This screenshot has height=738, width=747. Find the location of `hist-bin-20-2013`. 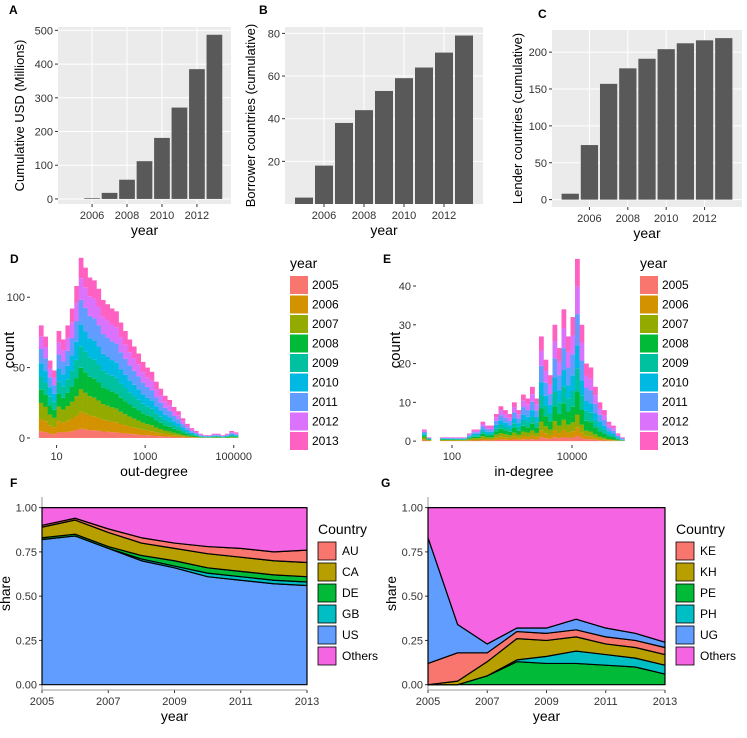

hist-bin-20-2013 is located at coordinates (514, 405).